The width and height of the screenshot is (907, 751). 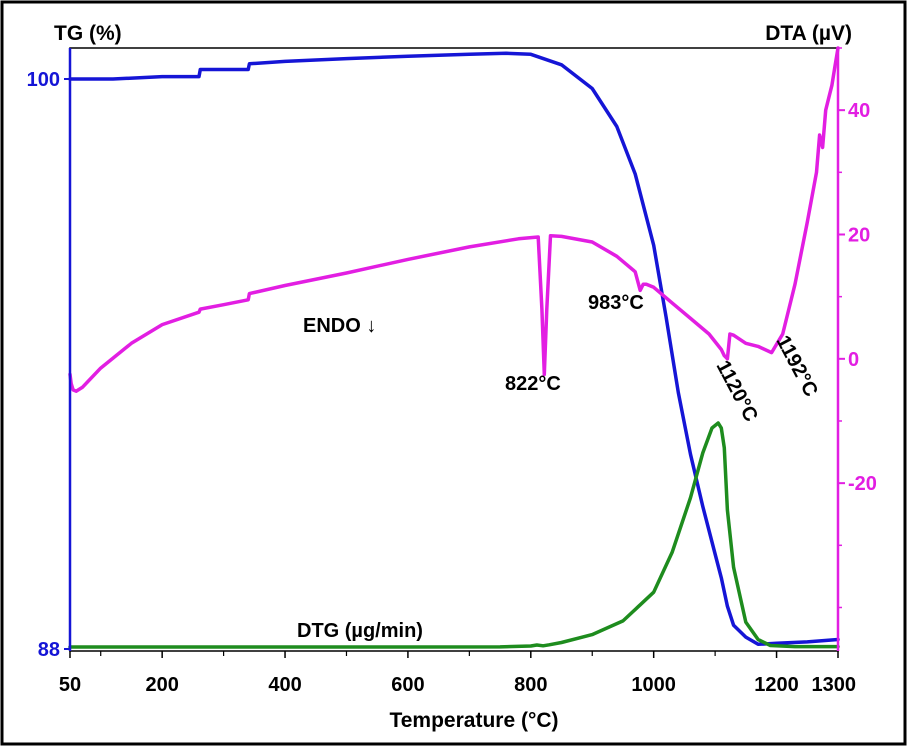 What do you see at coordinates (776, 685) in the screenshot?
I see `x-tick-label: 1200` at bounding box center [776, 685].